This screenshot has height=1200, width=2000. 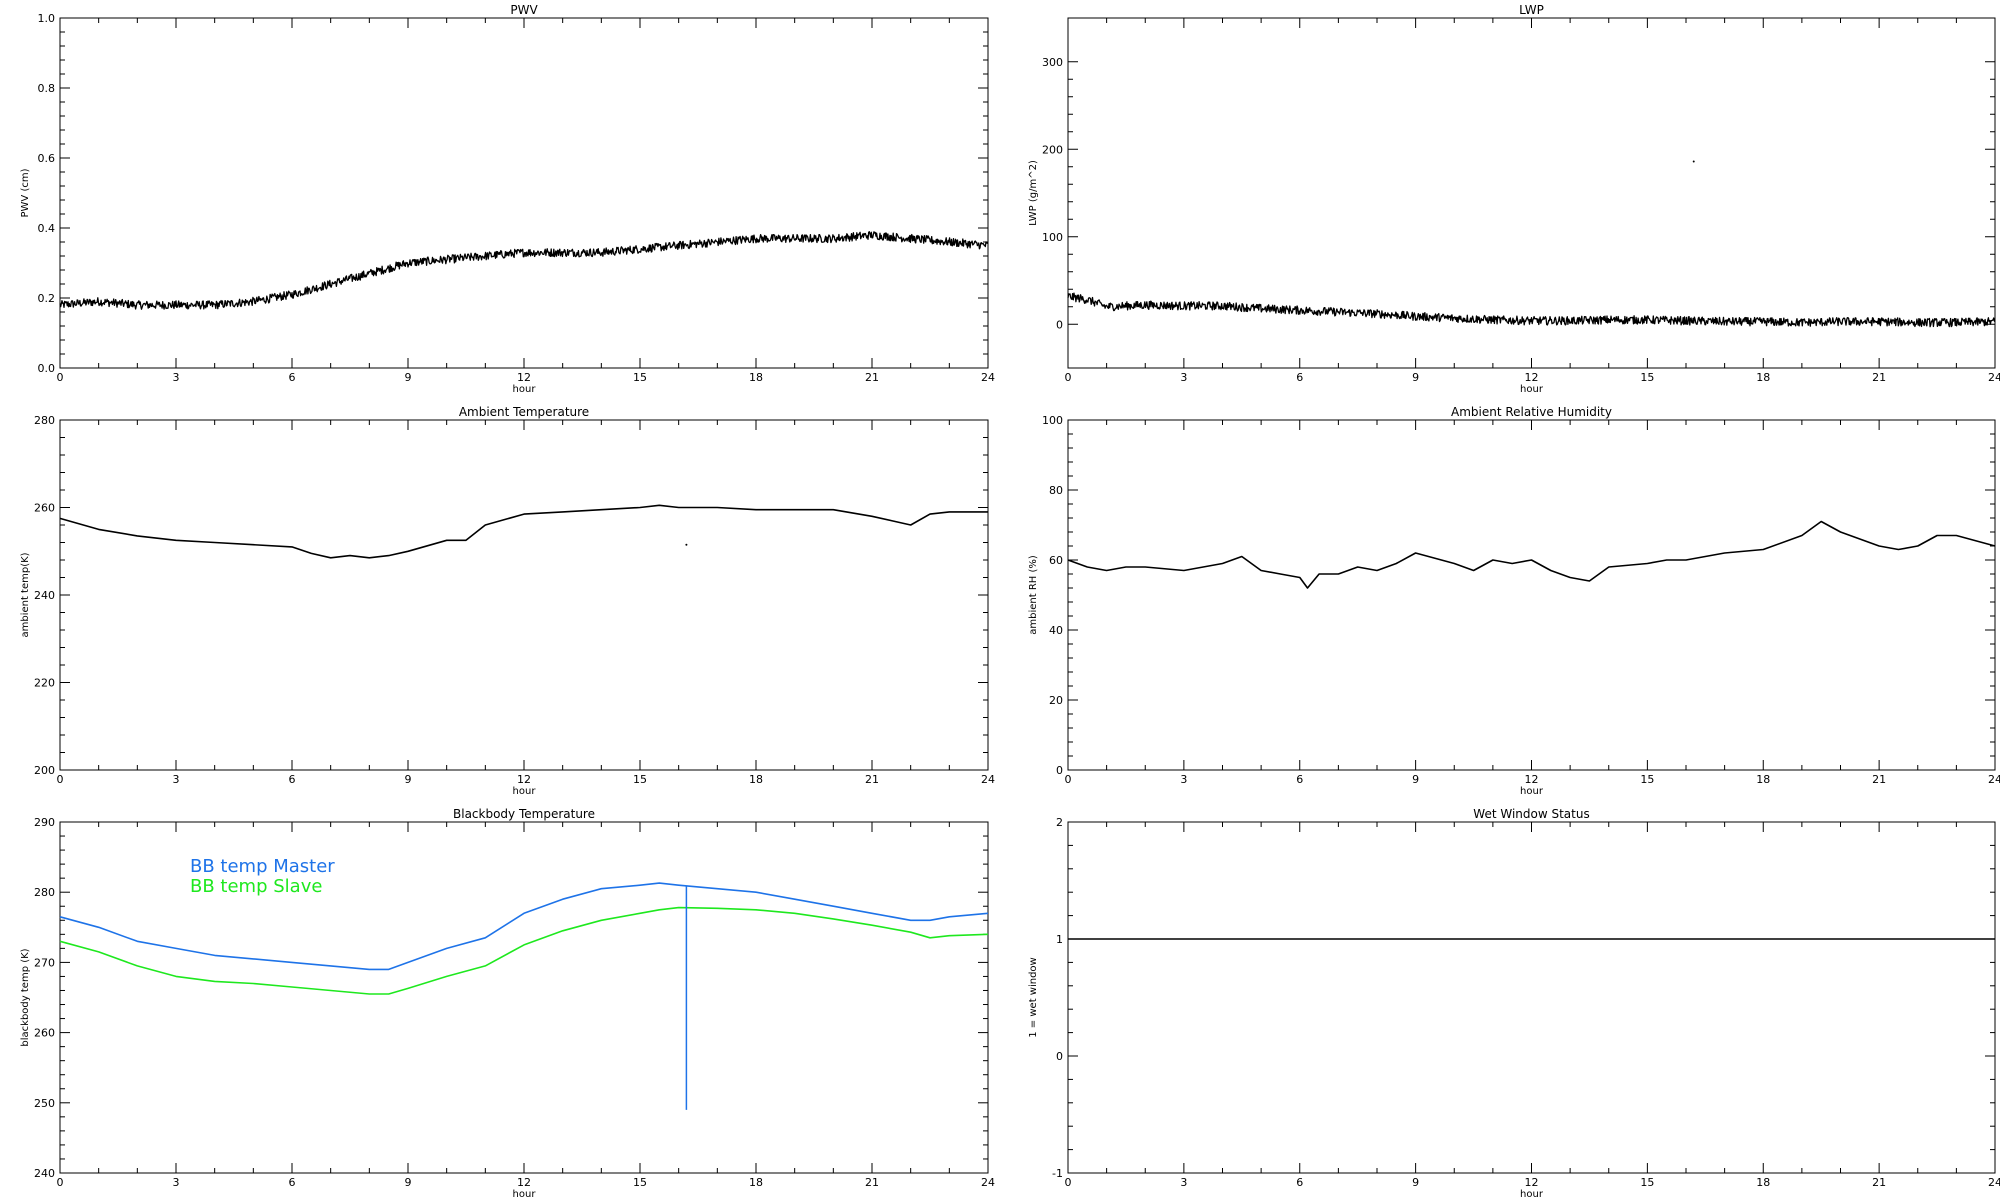 What do you see at coordinates (1056, 700) in the screenshot?
I see `y-tick-label: 20` at bounding box center [1056, 700].